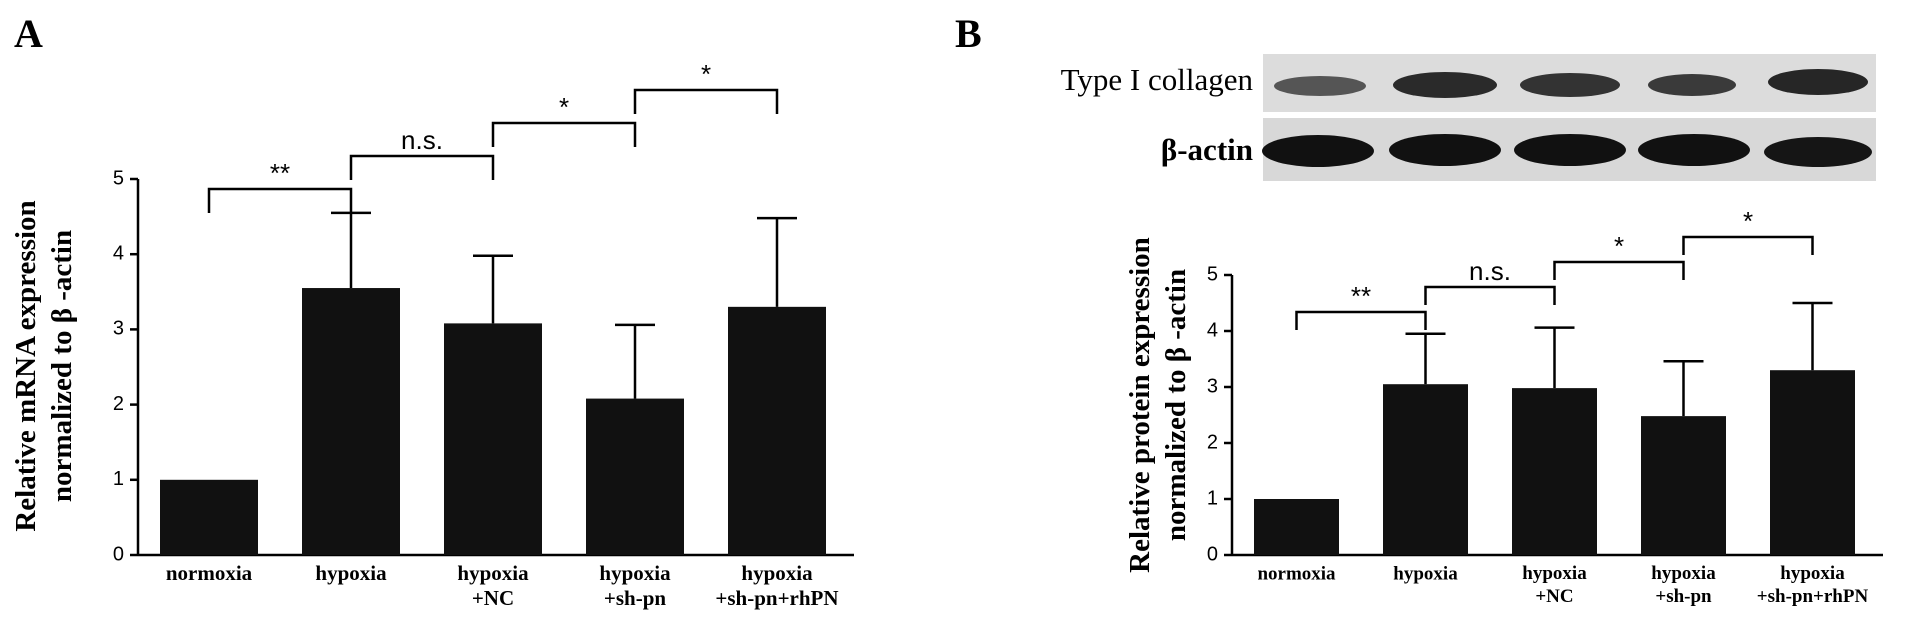  I want to click on western-blot, so click(1569, 117).